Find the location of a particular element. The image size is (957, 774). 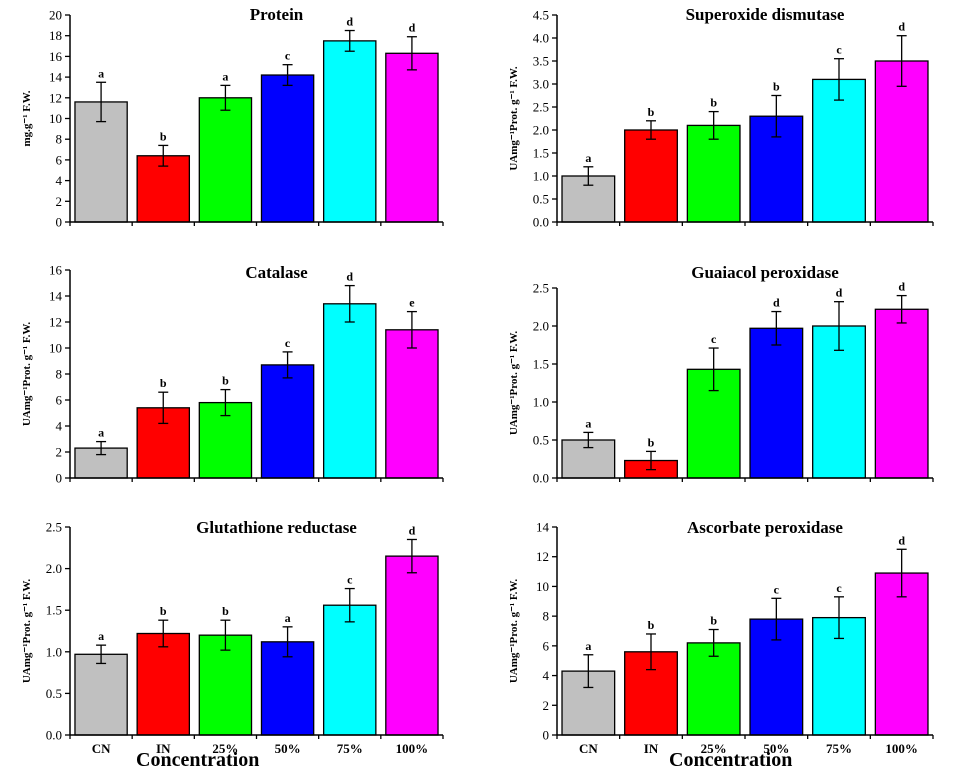

x-axis-label-left: Concentration is located at coordinates (198, 760).